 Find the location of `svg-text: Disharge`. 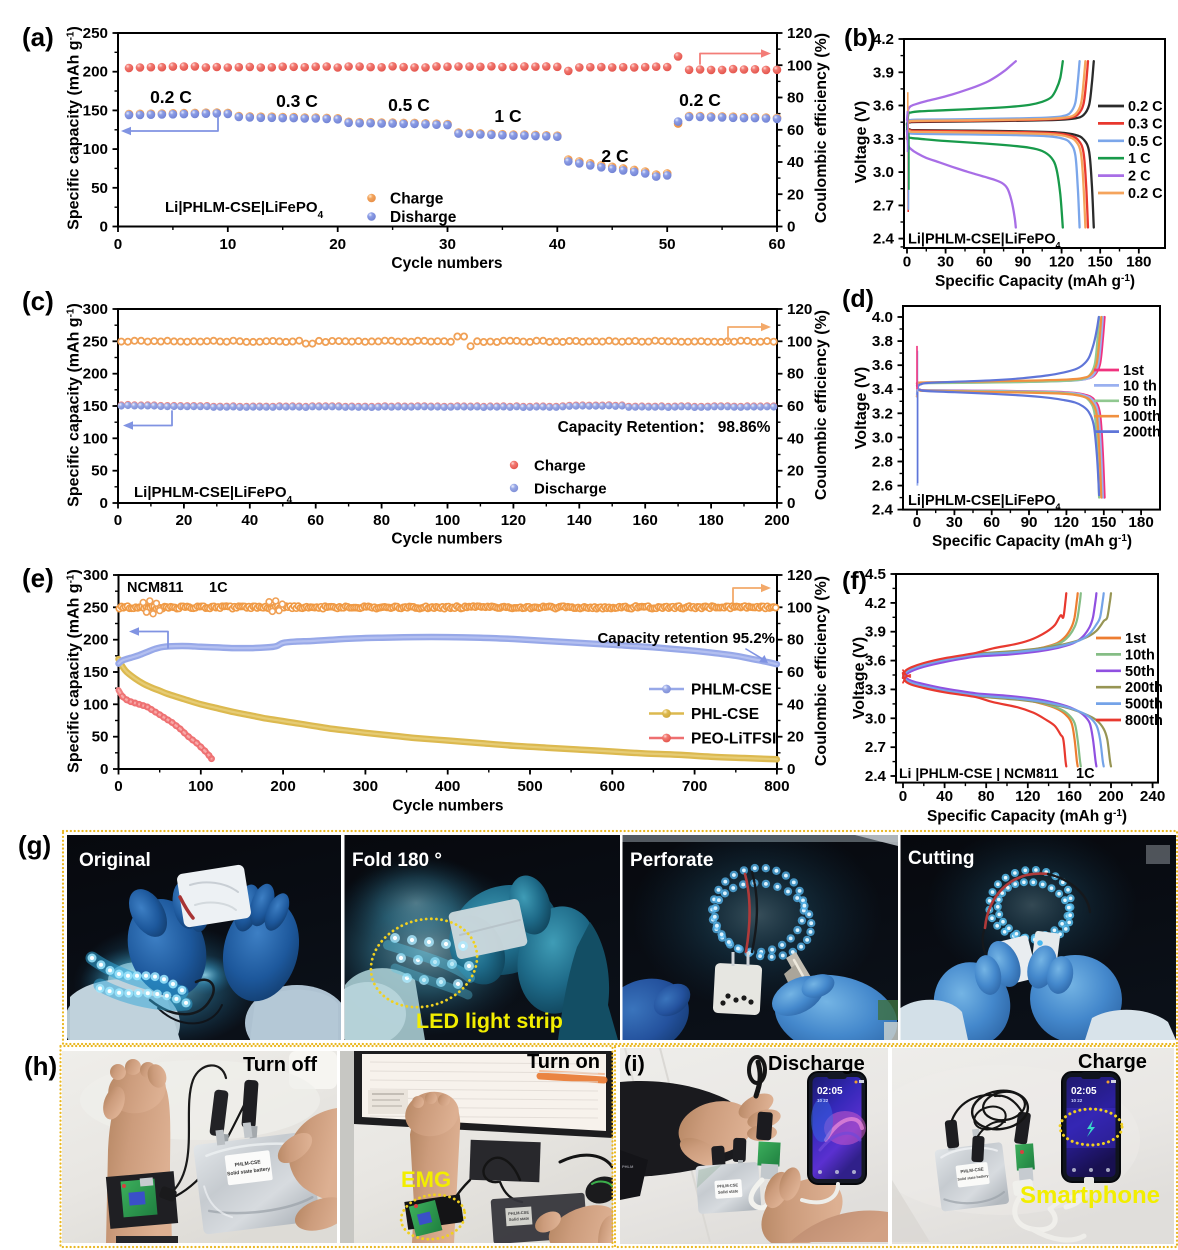

svg-text: Disharge is located at coordinates (423, 217).